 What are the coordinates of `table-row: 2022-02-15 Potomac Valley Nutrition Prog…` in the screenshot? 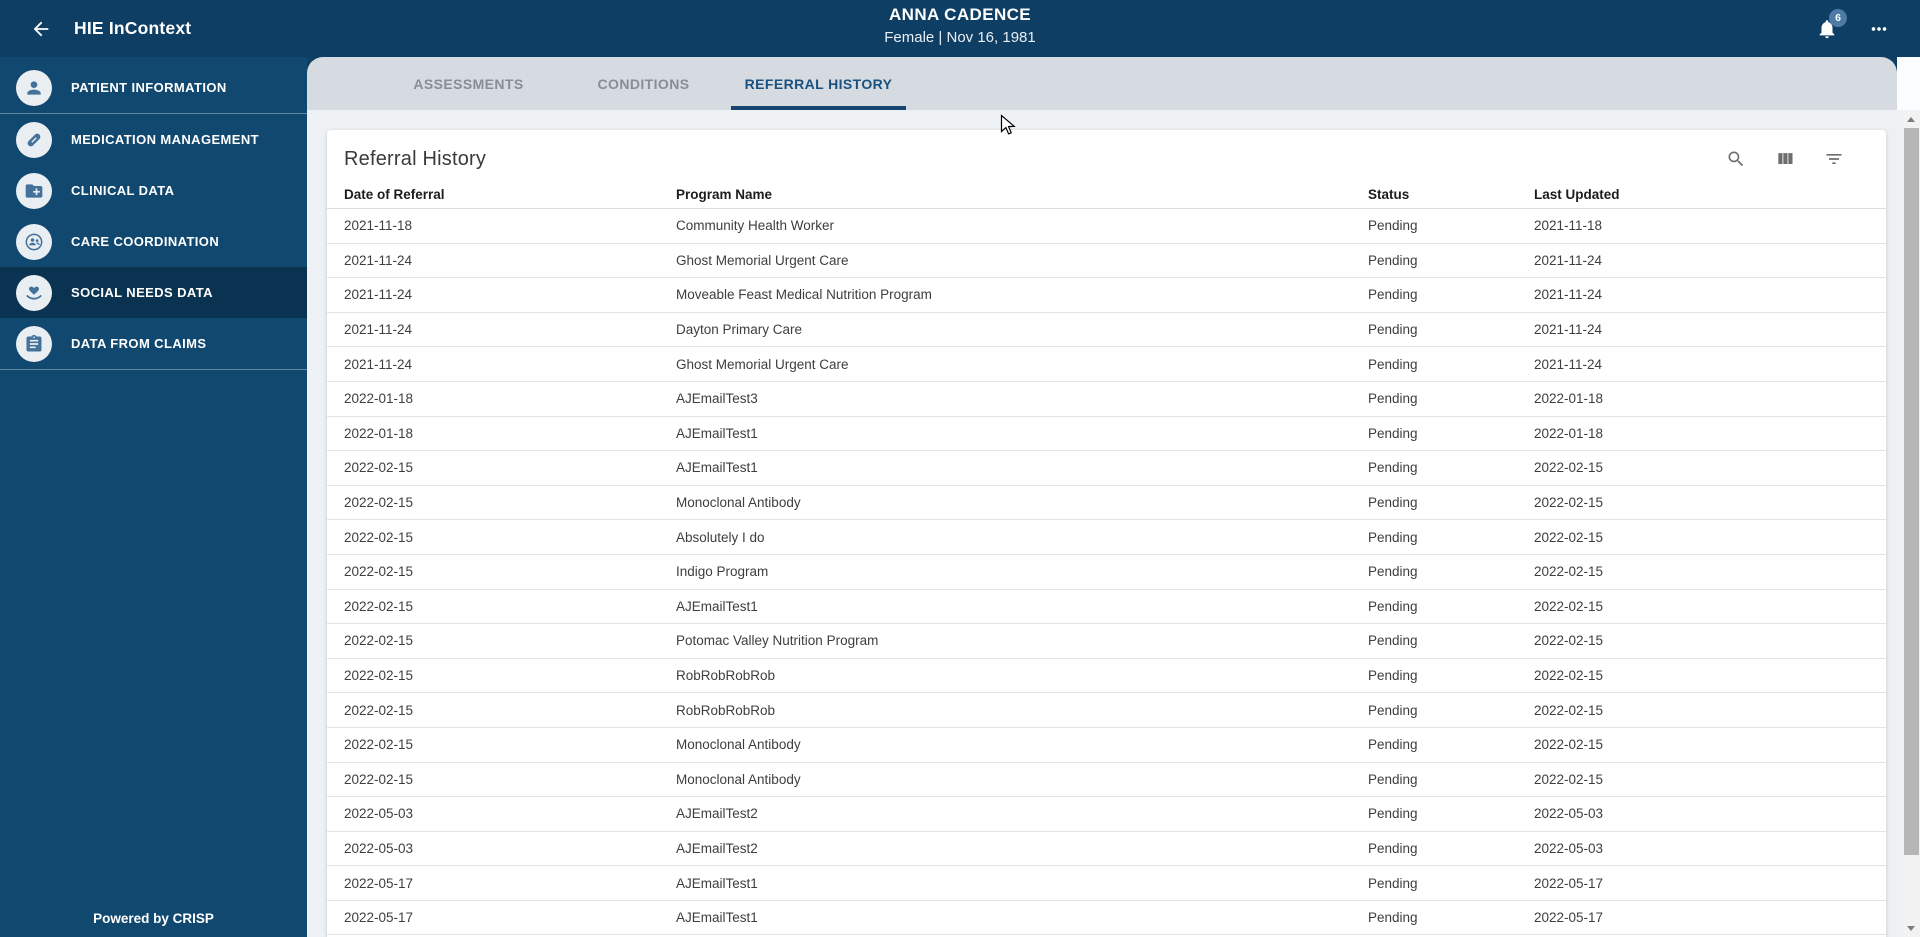 It's located at (1106, 641).